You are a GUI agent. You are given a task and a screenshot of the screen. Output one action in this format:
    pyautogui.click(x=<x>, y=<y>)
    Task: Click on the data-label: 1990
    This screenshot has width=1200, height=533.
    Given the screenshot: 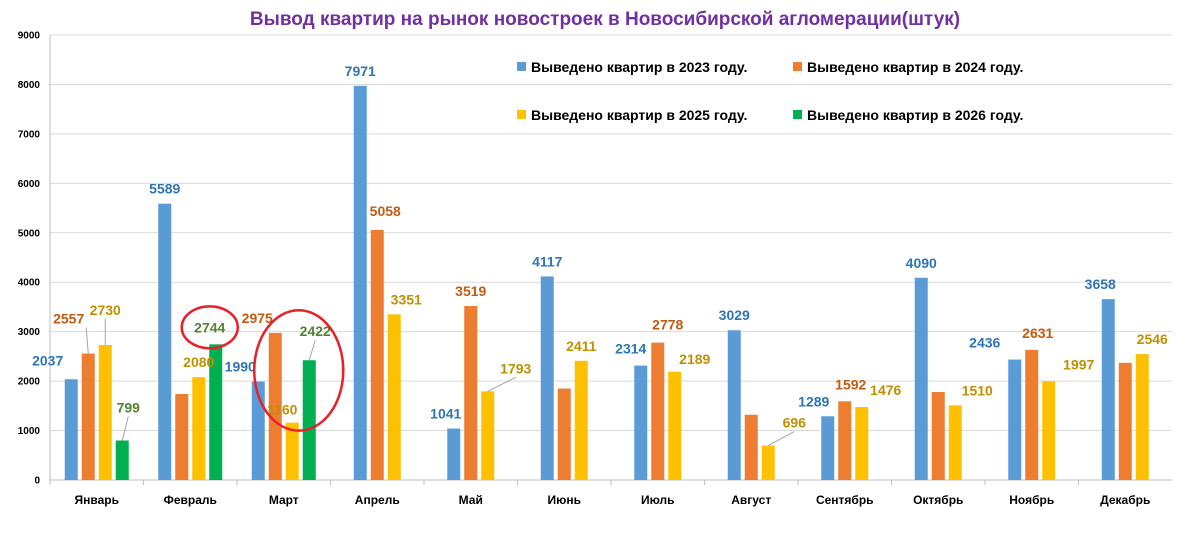 What is the action you would take?
    pyautogui.click(x=240, y=367)
    